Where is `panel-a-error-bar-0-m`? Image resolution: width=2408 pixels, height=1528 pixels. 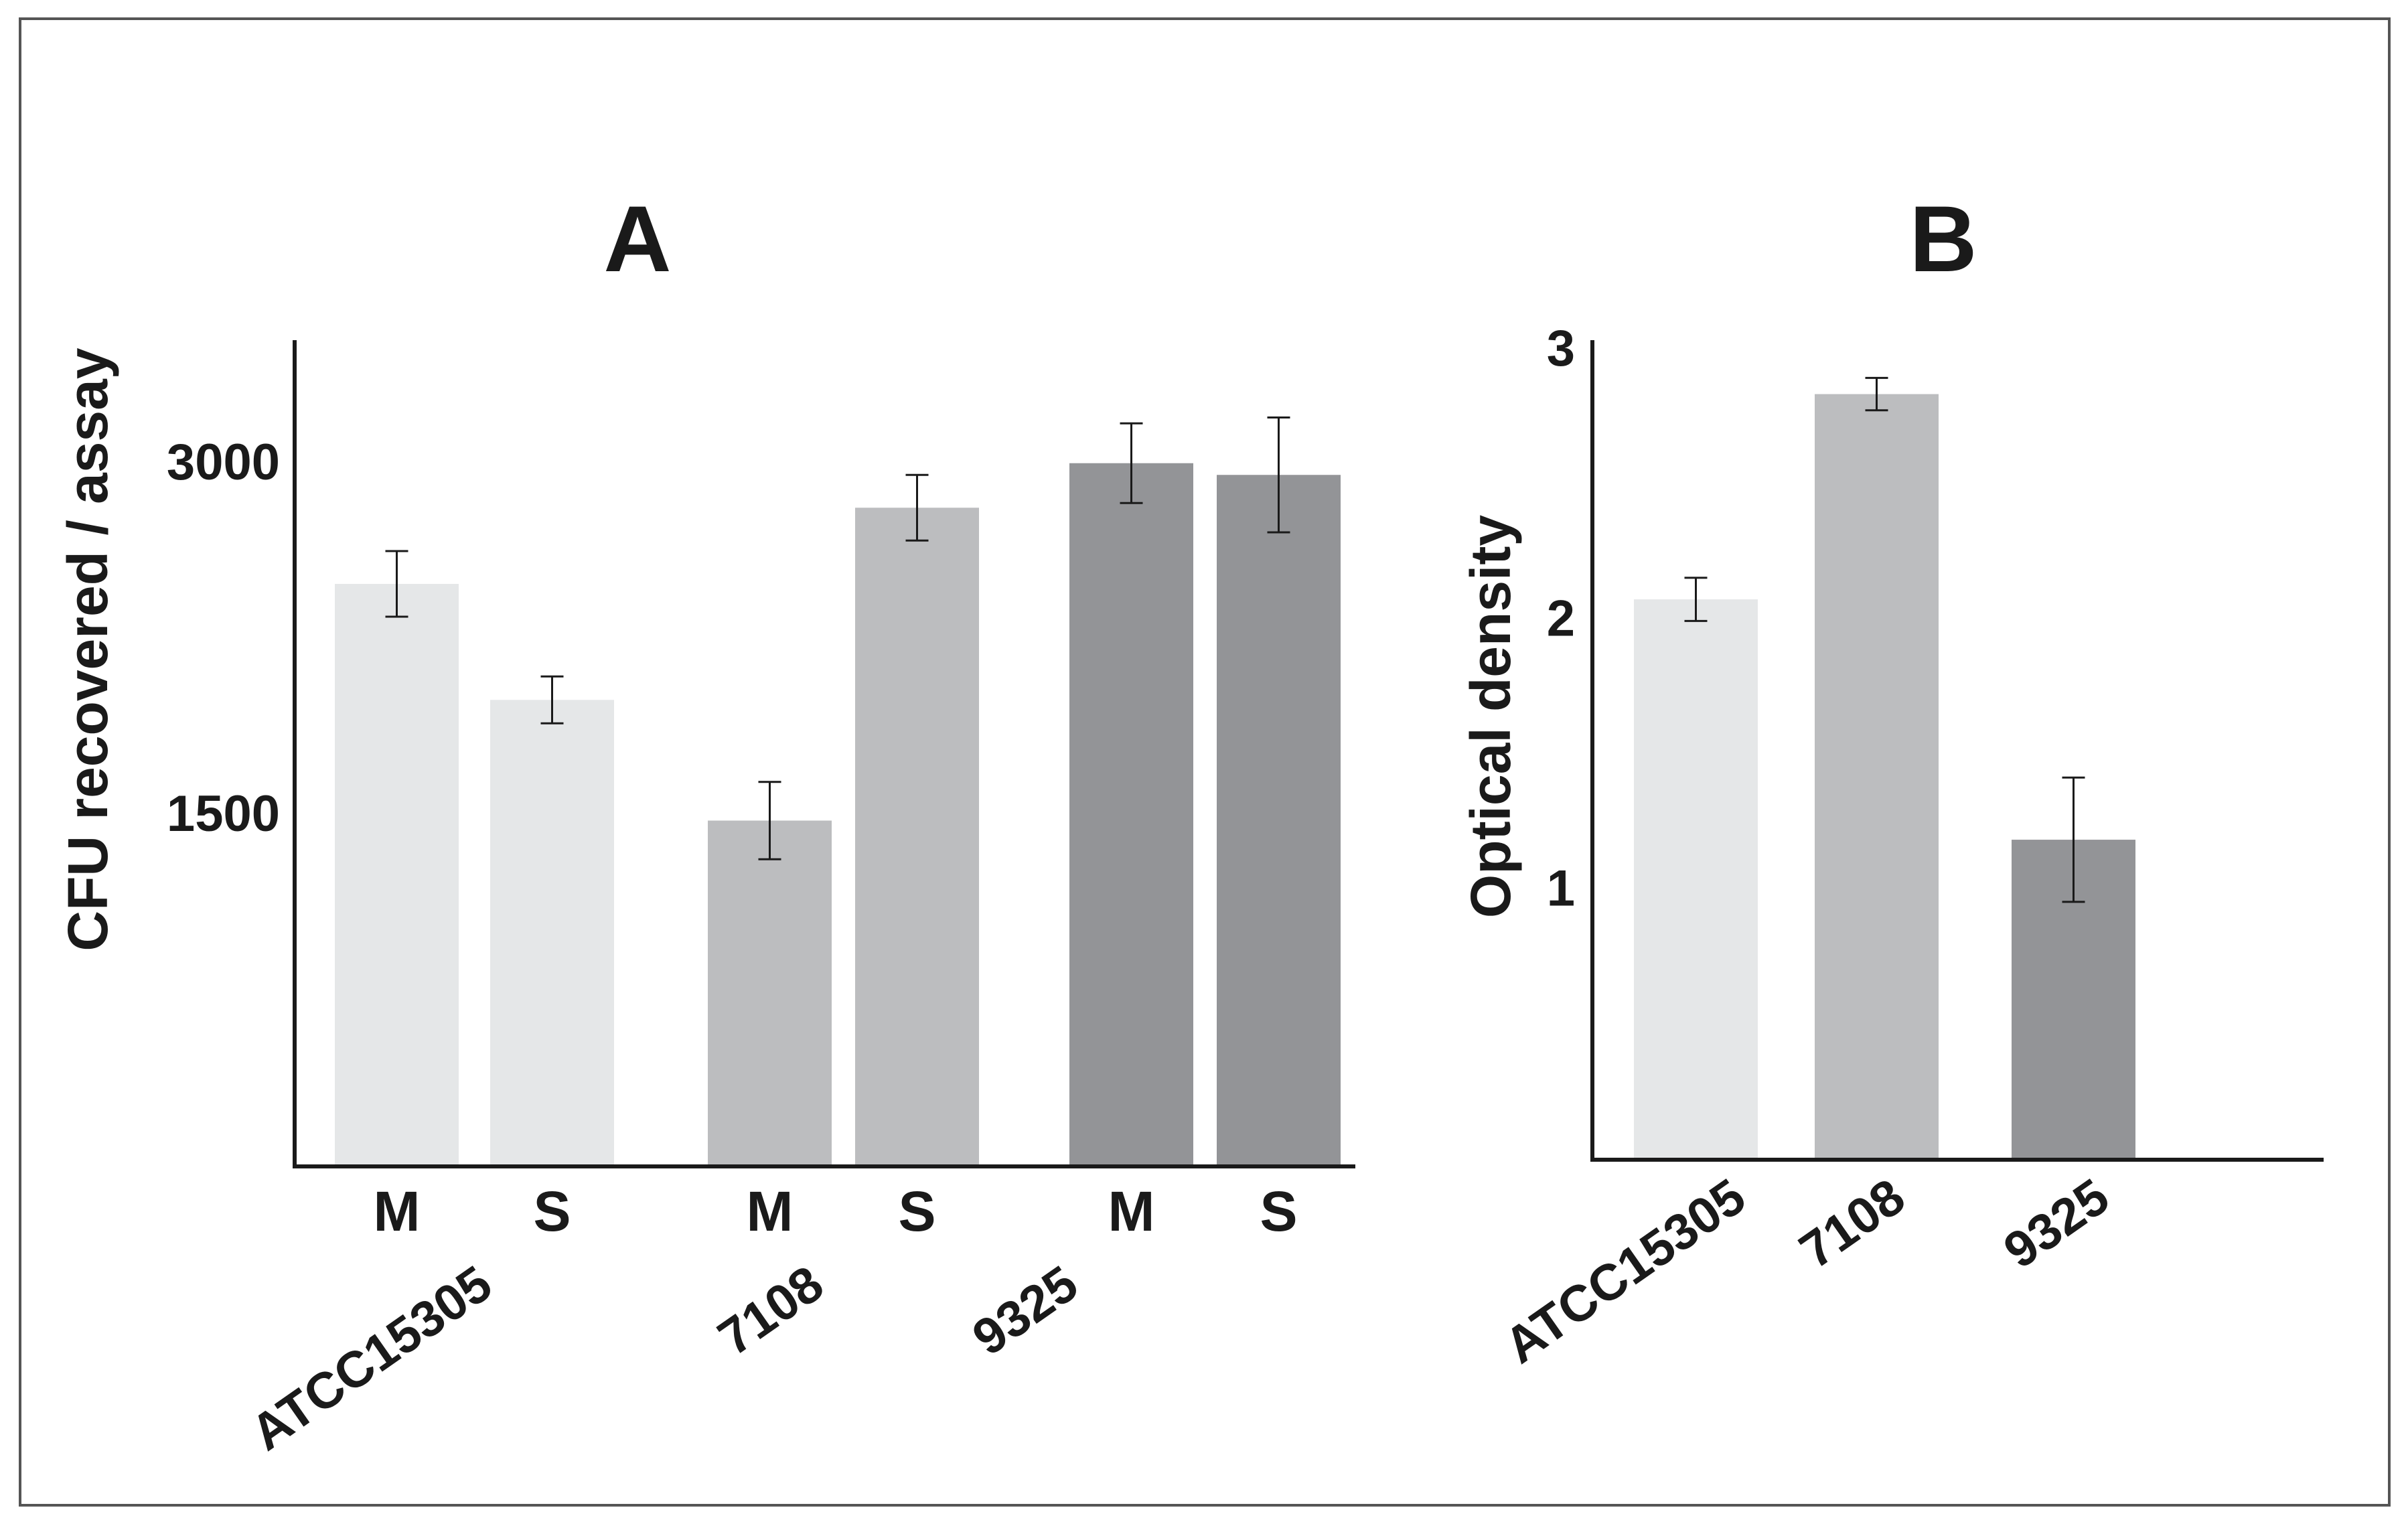
panel-a-error-bar-0-m is located at coordinates (396, 584).